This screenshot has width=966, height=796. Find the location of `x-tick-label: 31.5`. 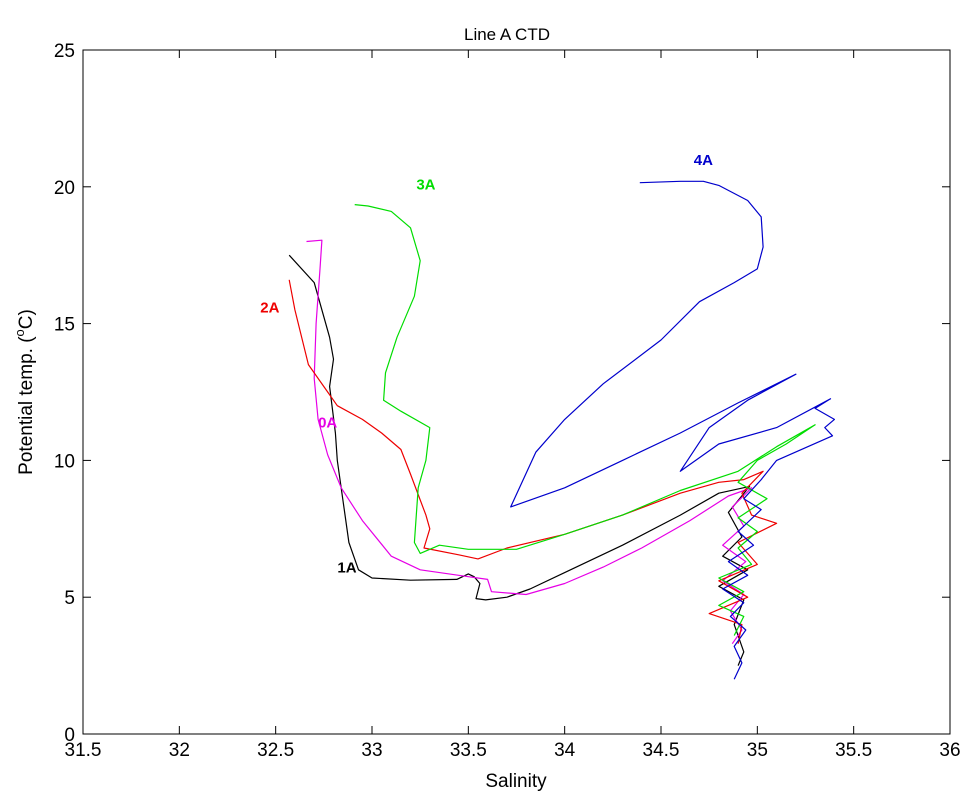

x-tick-label: 31.5 is located at coordinates (83, 750).